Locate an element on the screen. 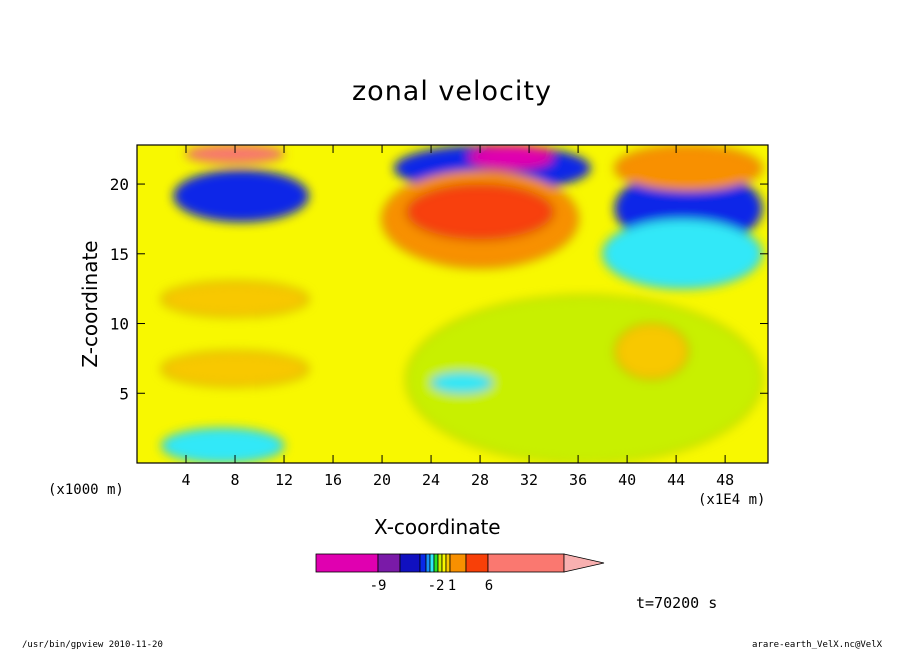  x-tick-label-48: 48 is located at coordinates (725, 480).